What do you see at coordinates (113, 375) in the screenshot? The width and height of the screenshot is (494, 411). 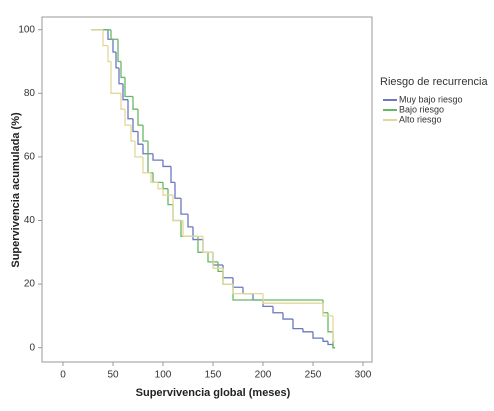 I see `x-tick-label: 50` at bounding box center [113, 375].